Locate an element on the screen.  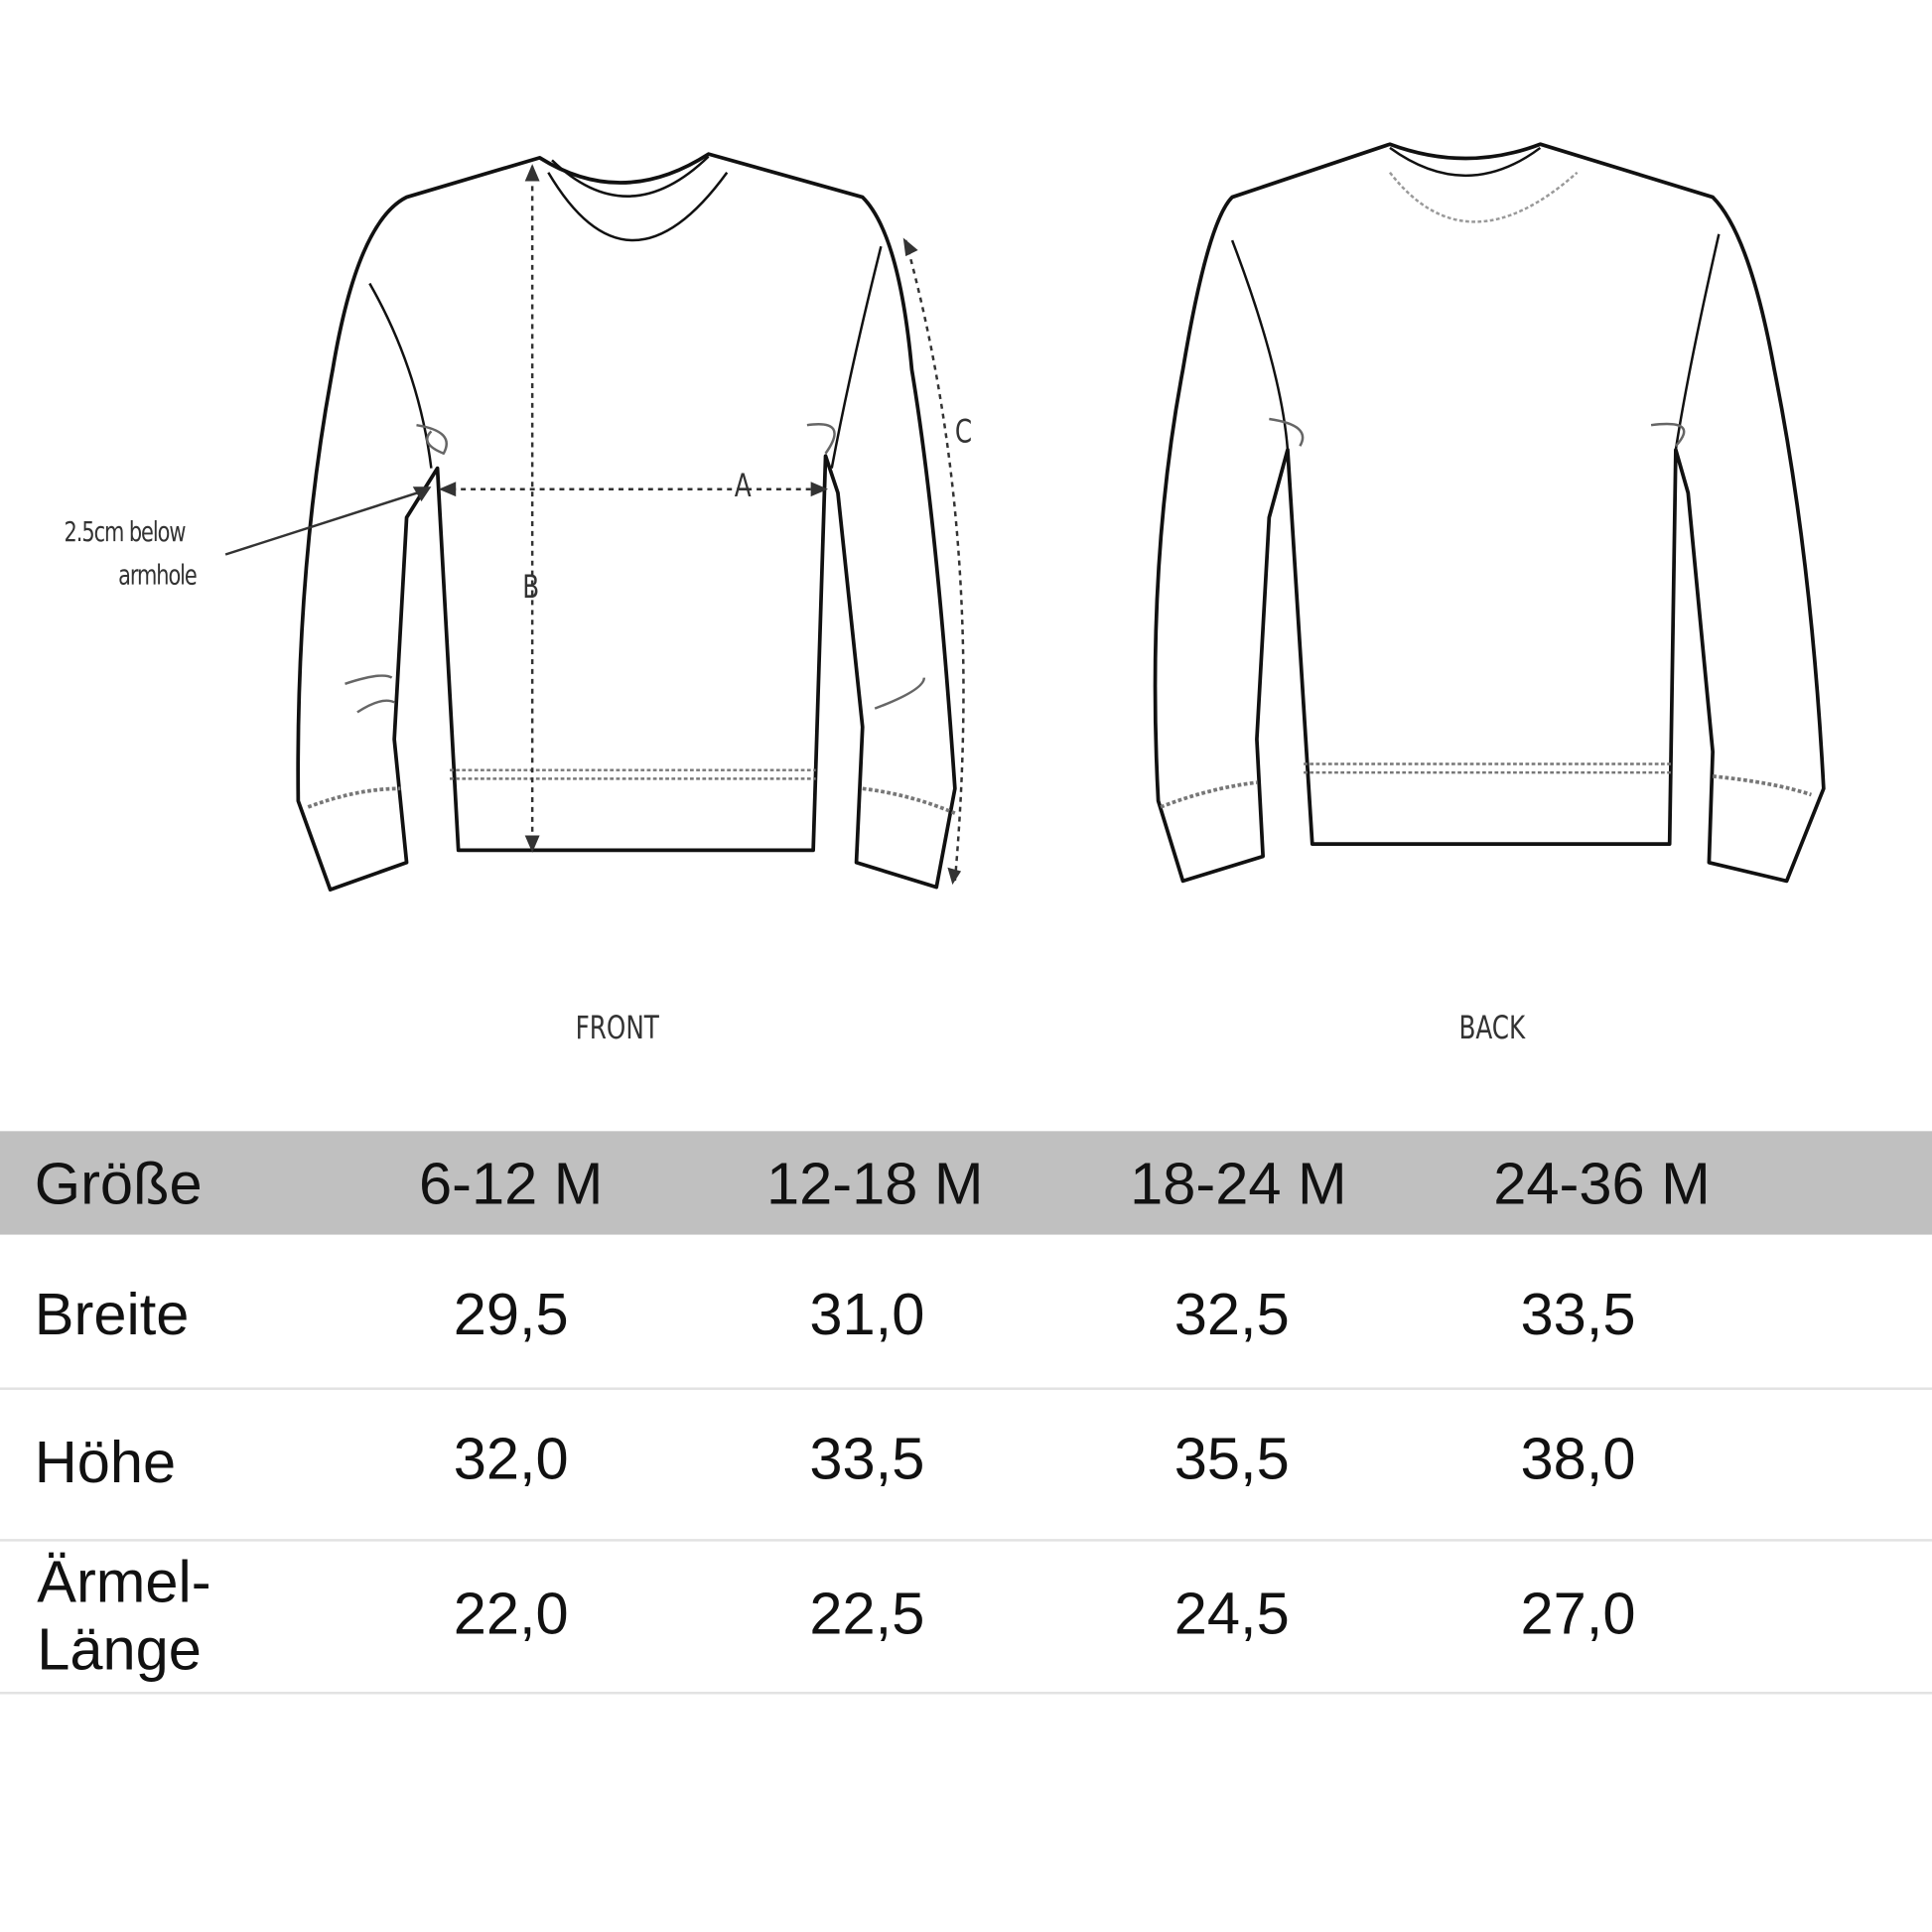
measure-a-label: A is located at coordinates (743, 487).